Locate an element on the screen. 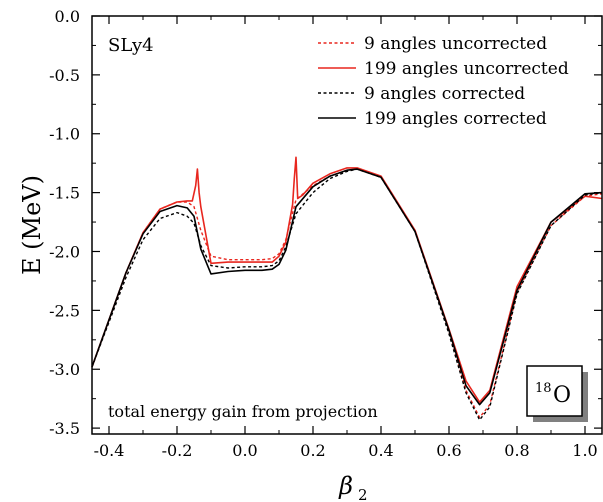  nucleus-mass-number: 18 is located at coordinates (543, 388).